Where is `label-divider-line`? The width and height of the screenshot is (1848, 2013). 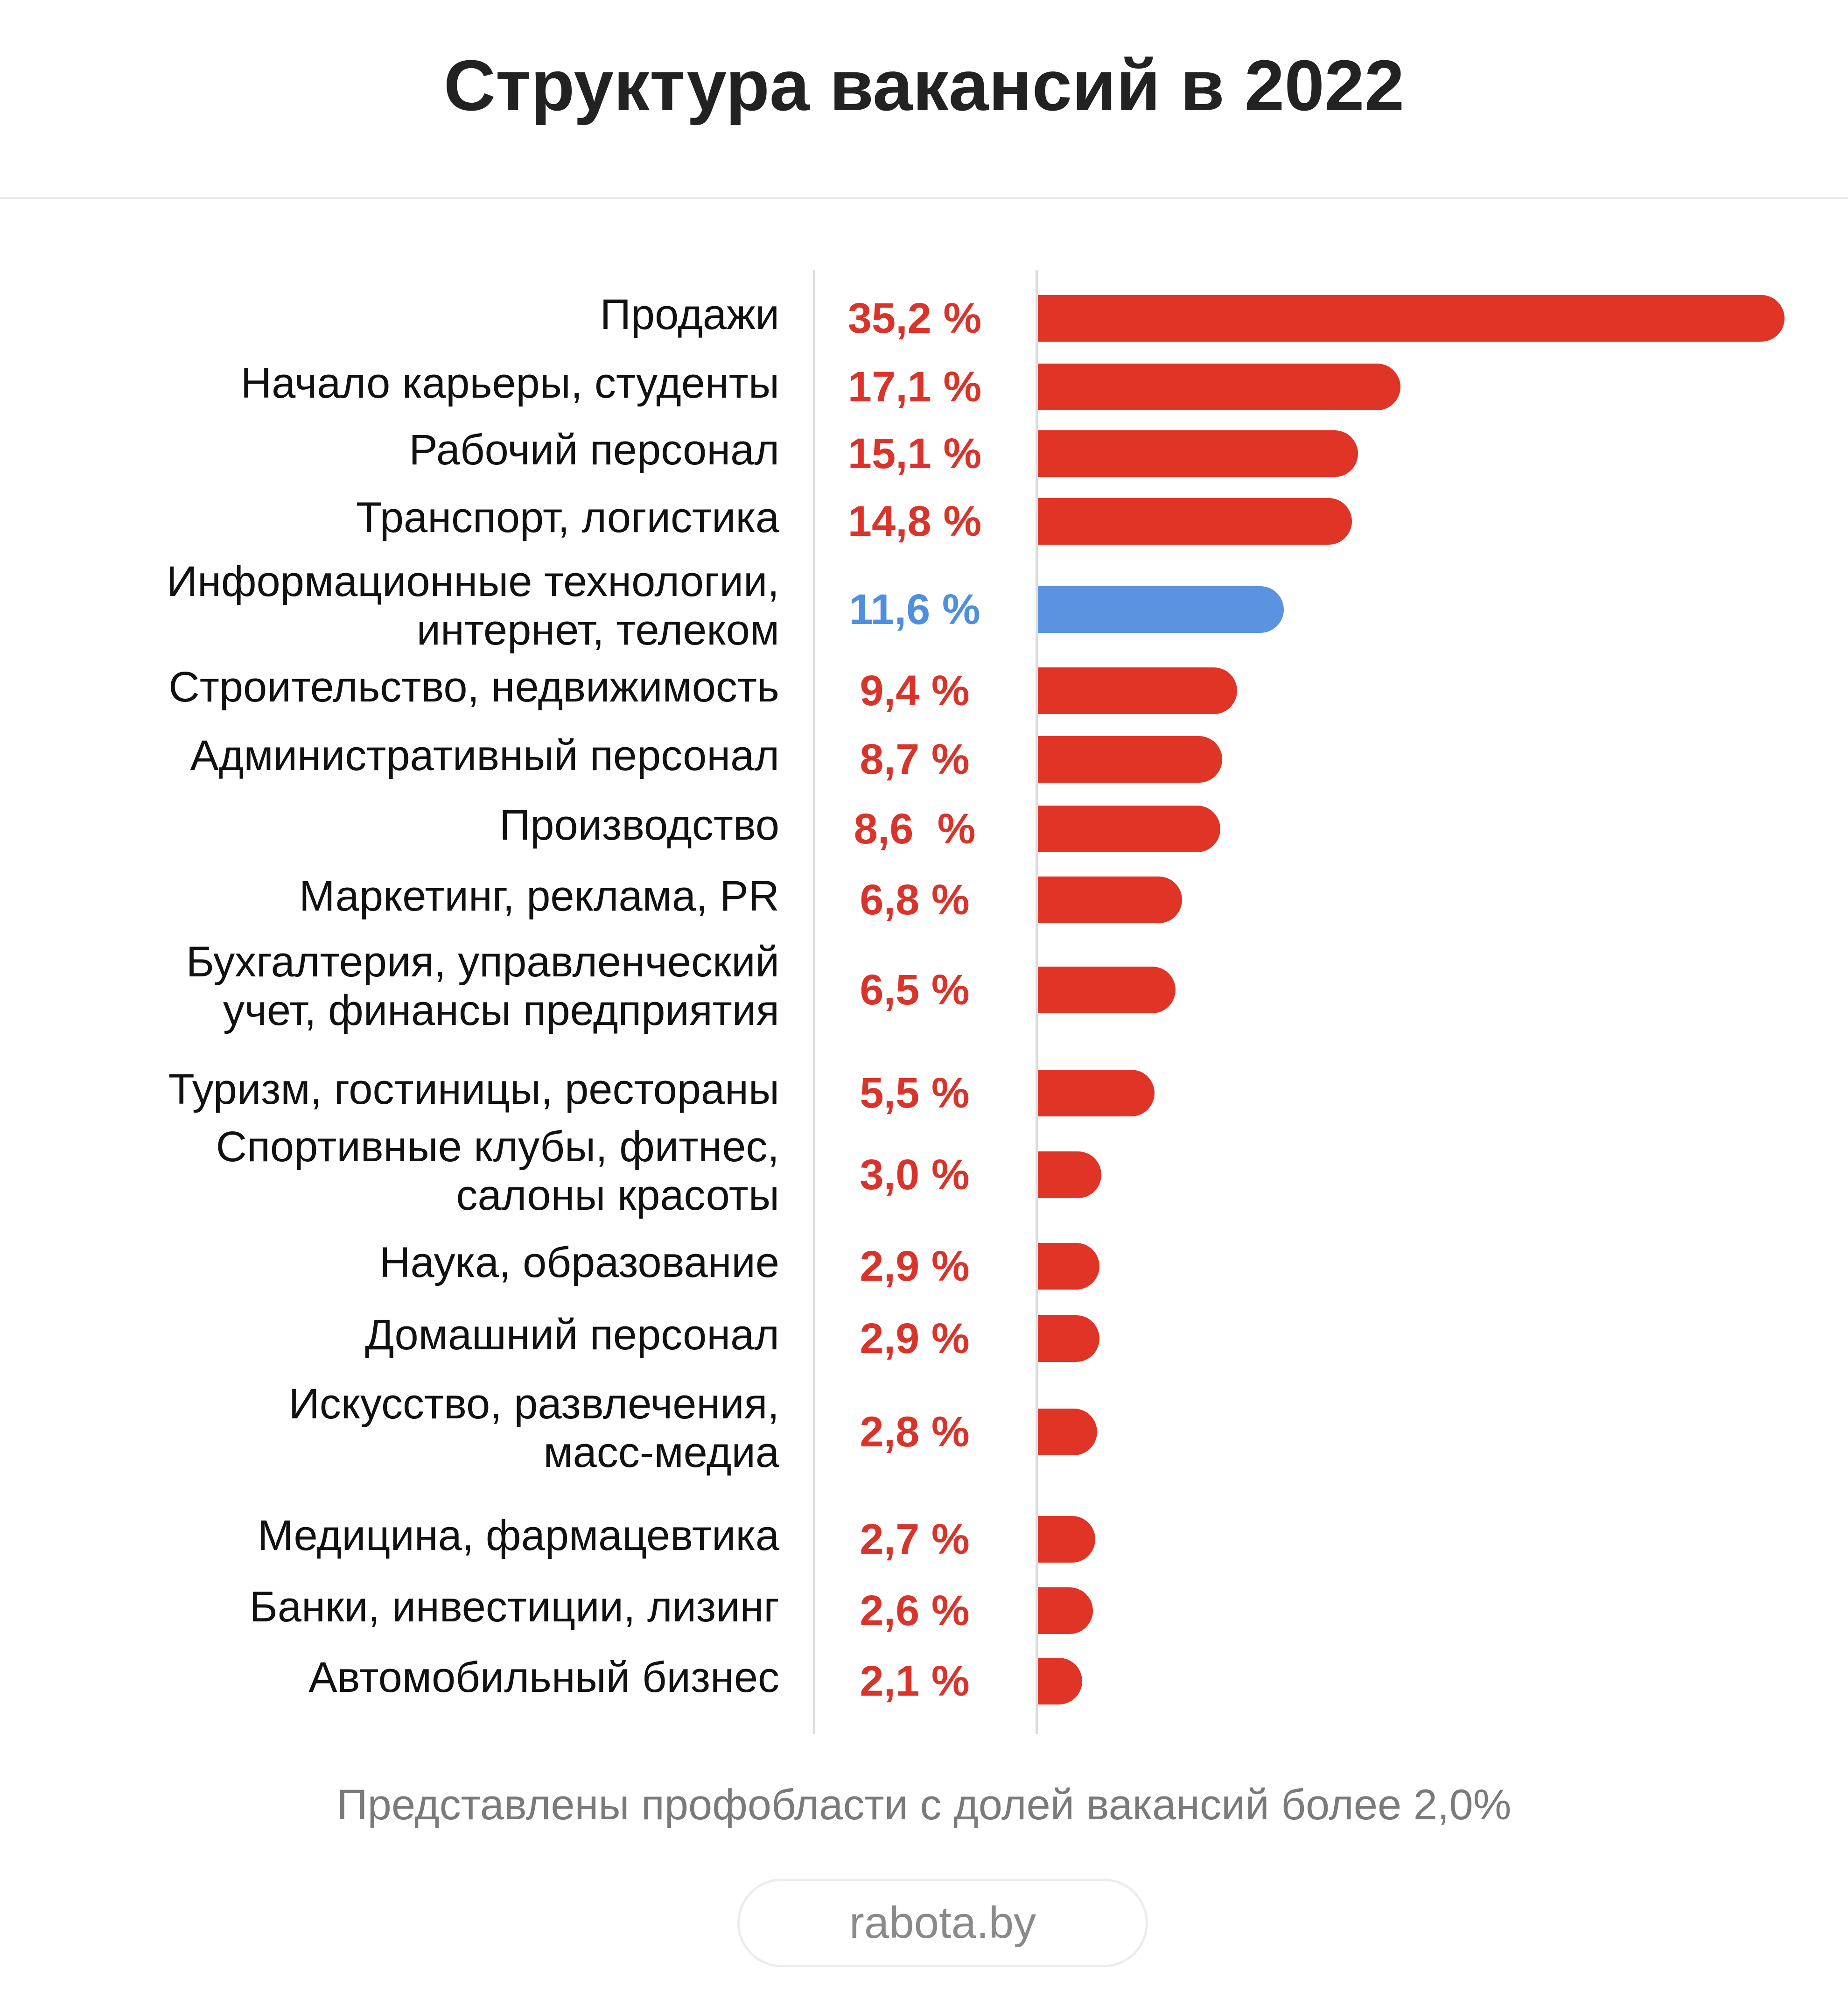 label-divider-line is located at coordinates (814, 1002).